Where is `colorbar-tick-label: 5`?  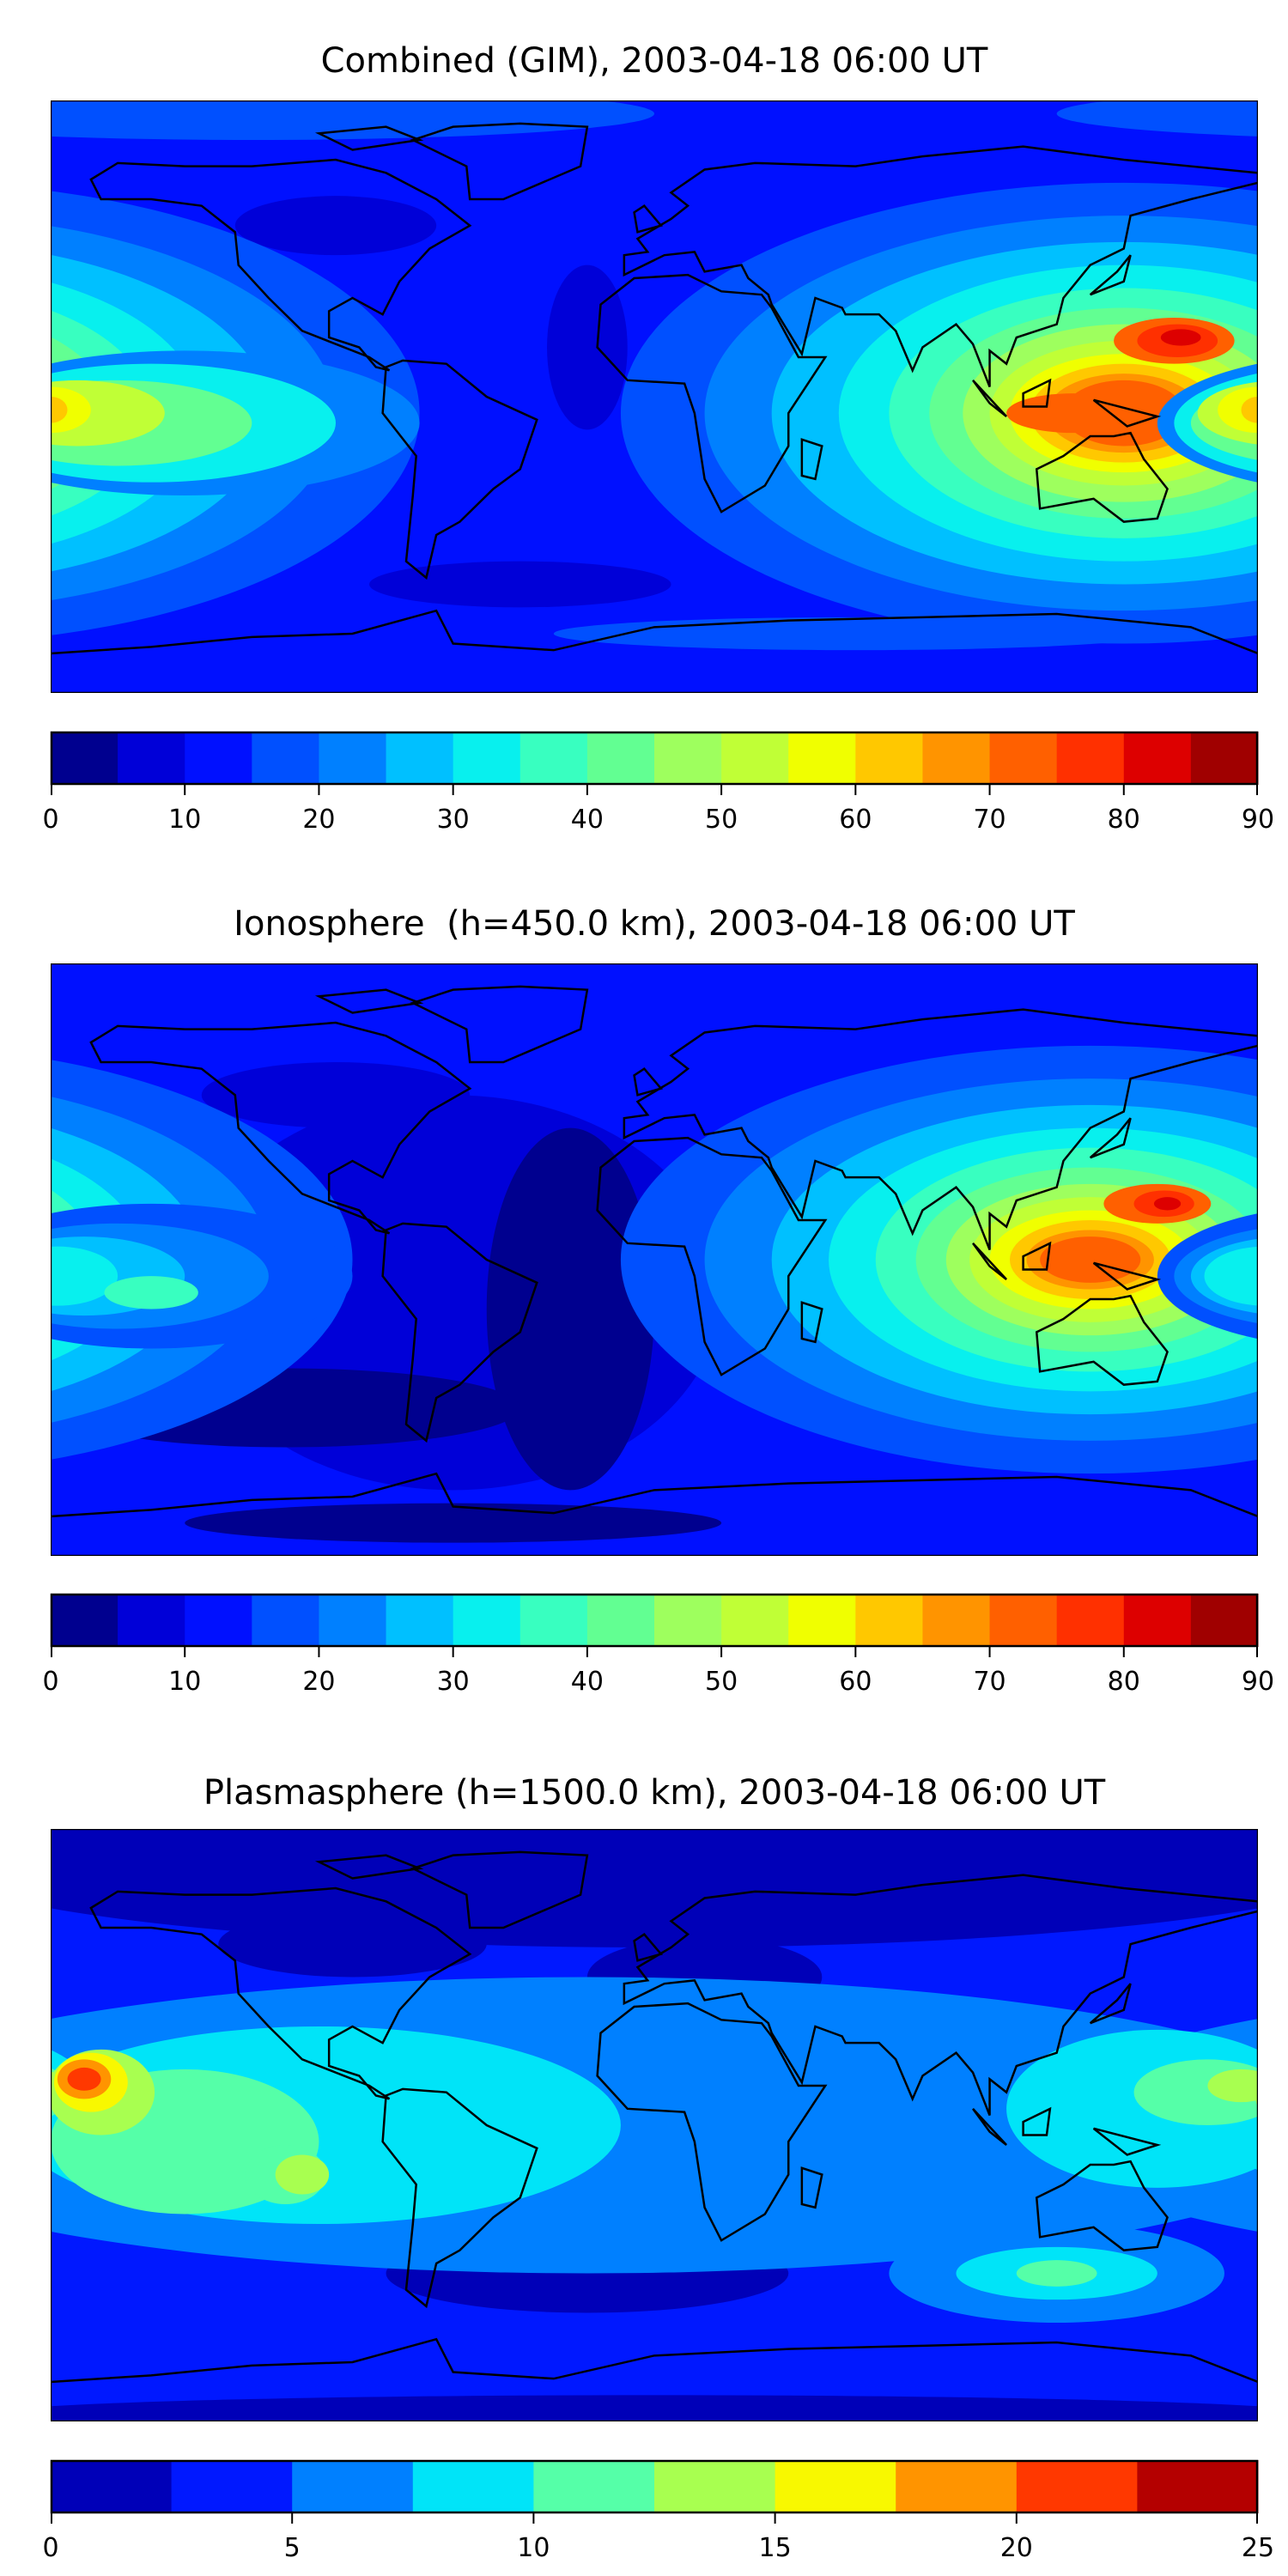
colorbar-tick-label: 5 is located at coordinates (292, 2548).